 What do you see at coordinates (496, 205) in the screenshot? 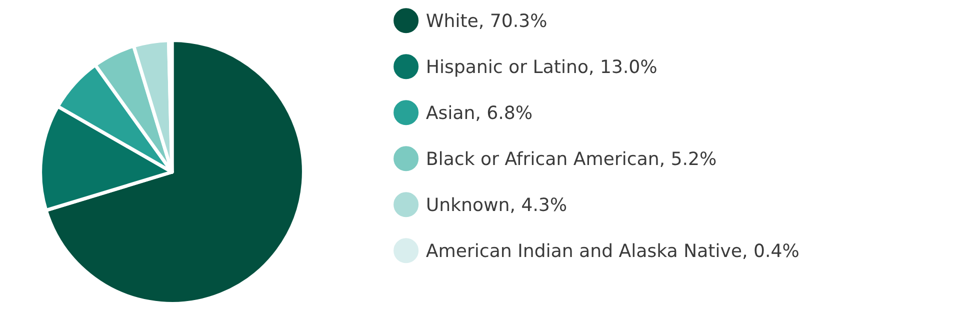
I see `legend-label: Unknown, 4.3%` at bounding box center [496, 205].